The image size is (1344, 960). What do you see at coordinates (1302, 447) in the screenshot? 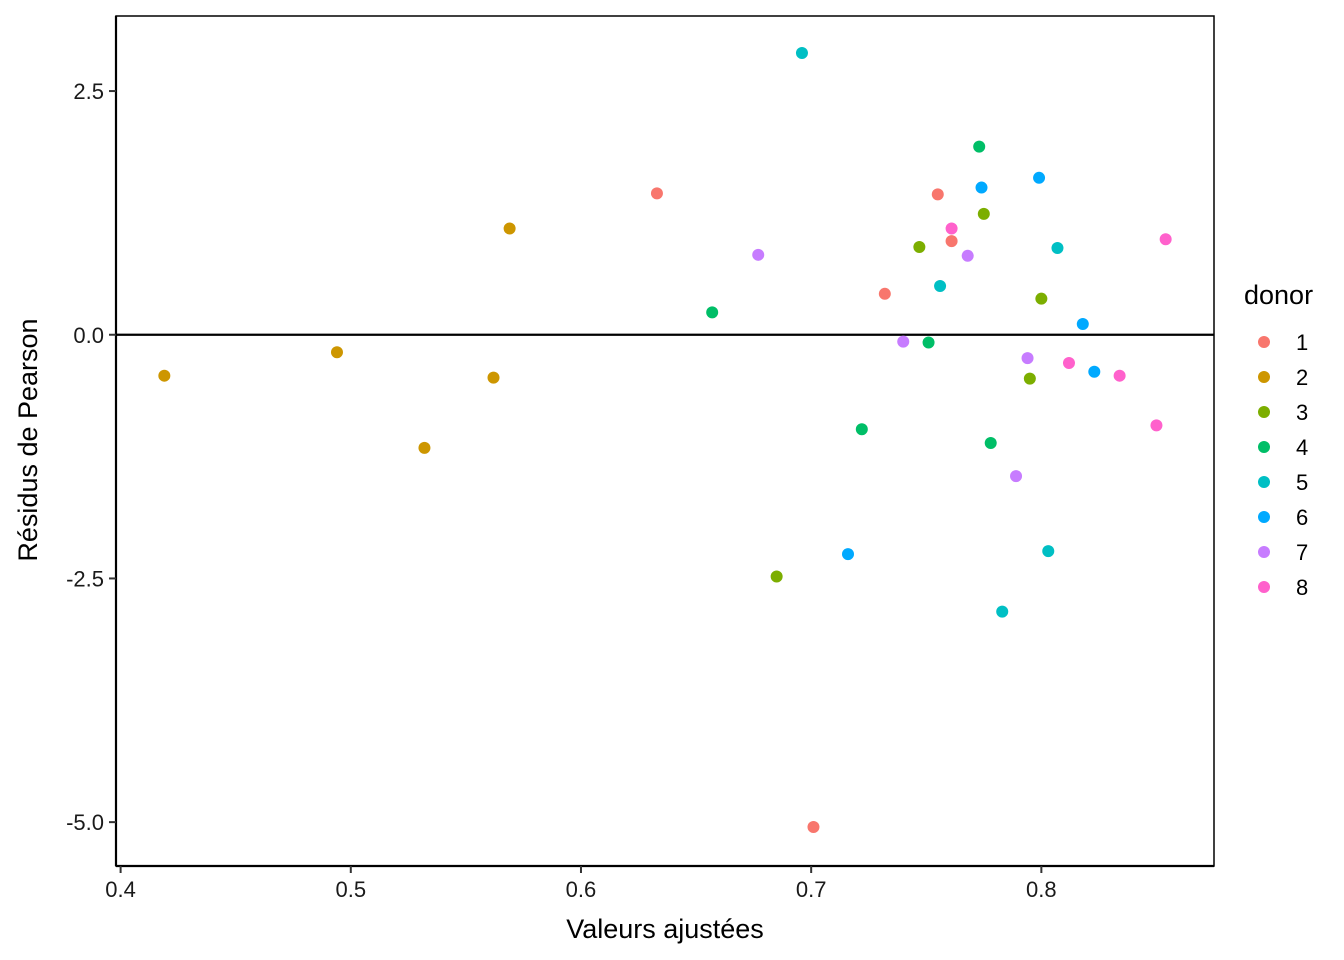
I see `legend-label-4: 4` at bounding box center [1302, 447].